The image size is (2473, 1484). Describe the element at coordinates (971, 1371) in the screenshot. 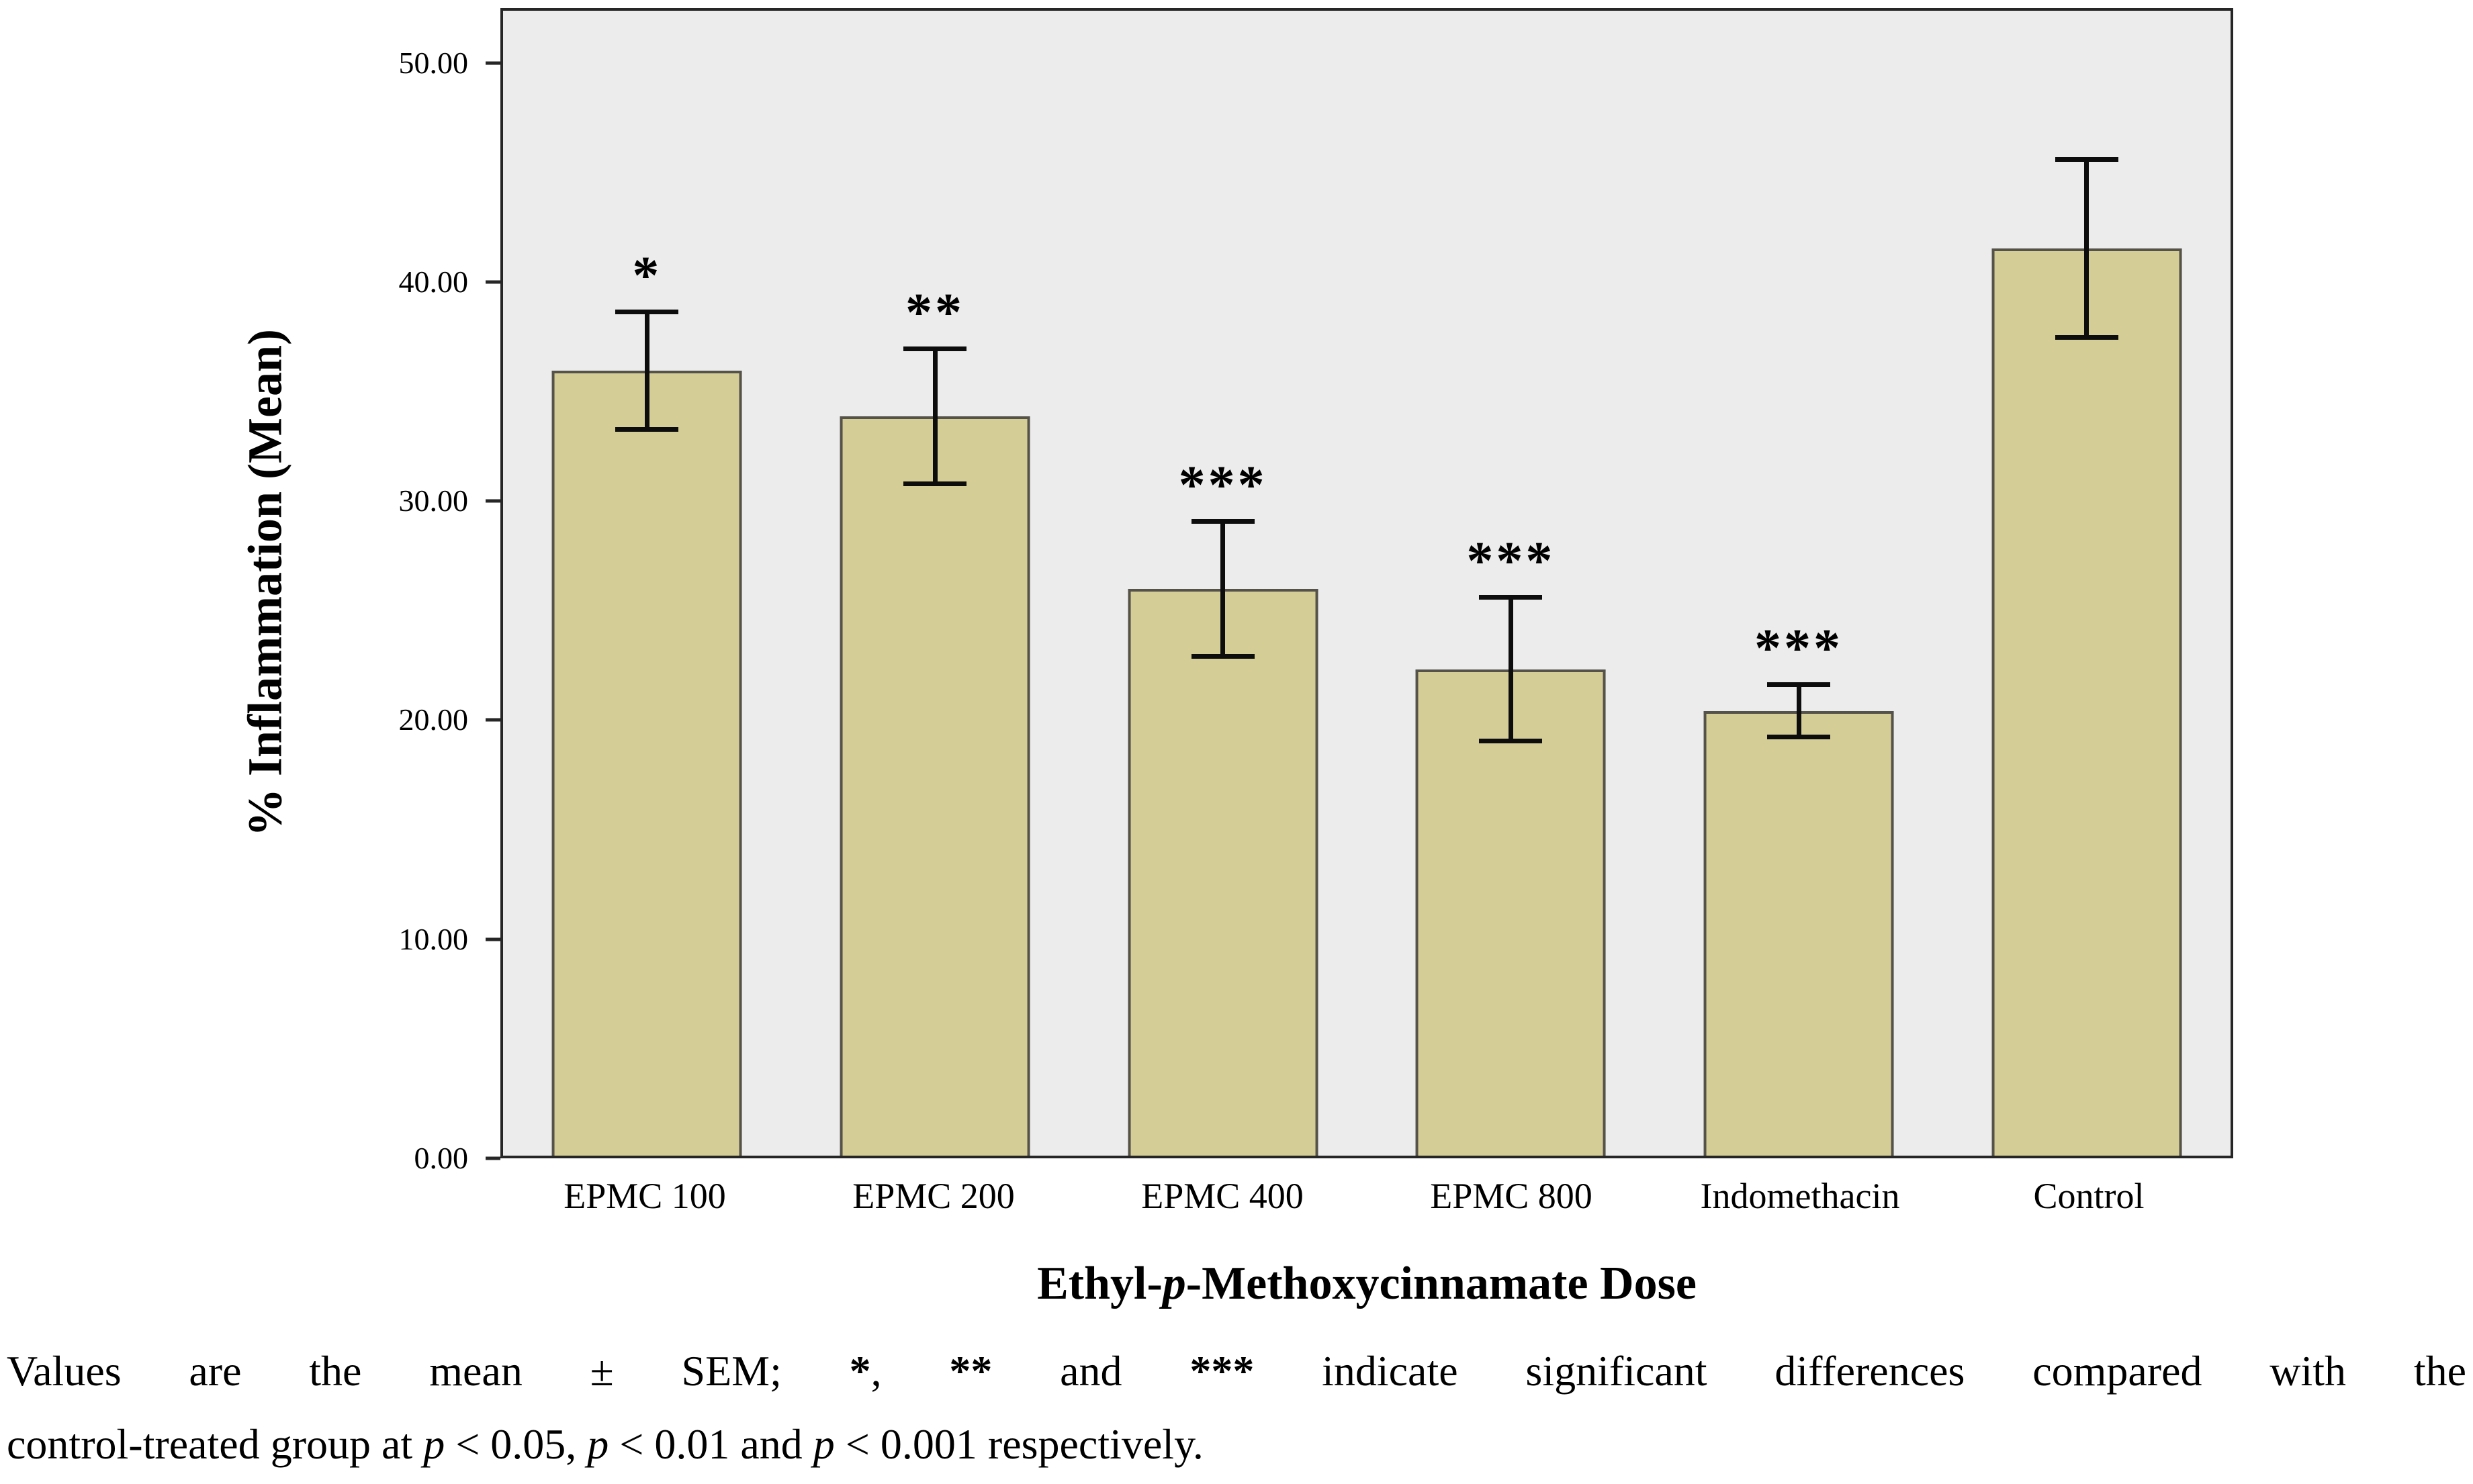

I see `significance-star-double: **` at that location.